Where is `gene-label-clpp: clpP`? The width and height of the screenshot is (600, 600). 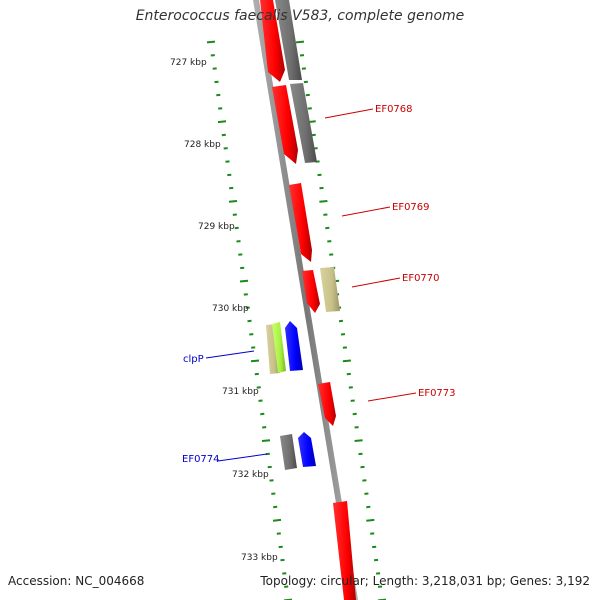
gene-label-clpp: clpP is located at coordinates (193, 359).